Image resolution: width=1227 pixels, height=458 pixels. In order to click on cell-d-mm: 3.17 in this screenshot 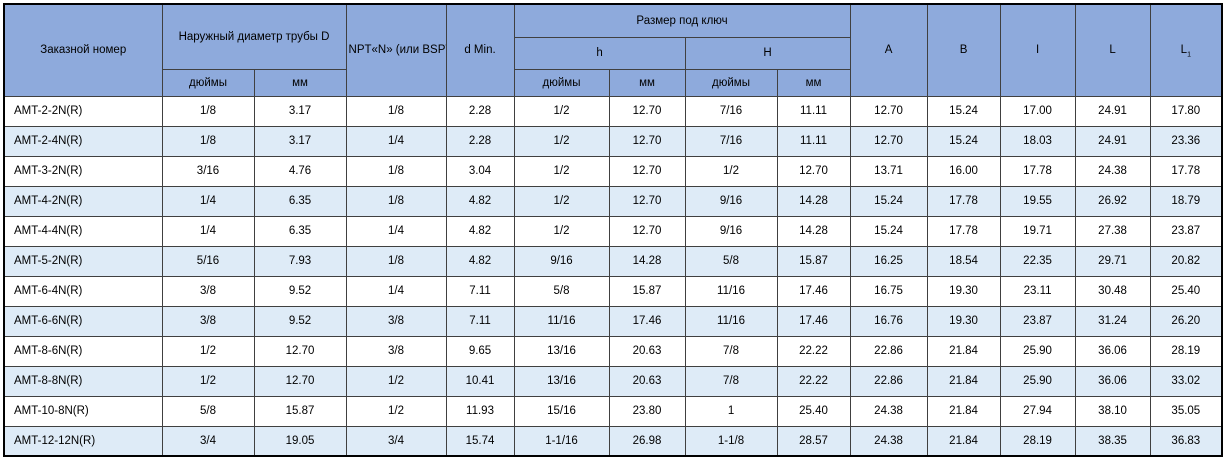, I will do `click(300, 141)`.